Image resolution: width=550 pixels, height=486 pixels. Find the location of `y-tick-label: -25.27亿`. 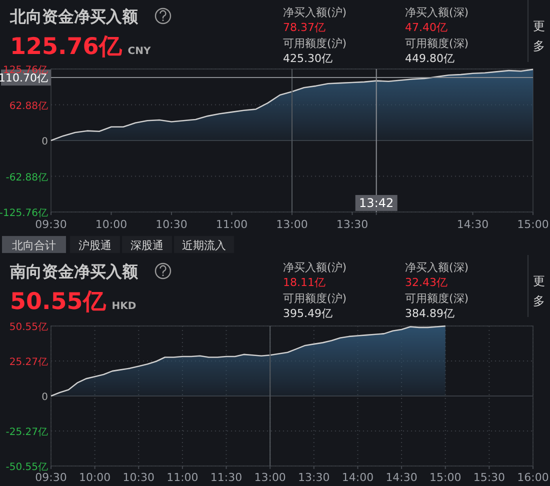

y-tick-label: -25.27亿 is located at coordinates (27, 432).